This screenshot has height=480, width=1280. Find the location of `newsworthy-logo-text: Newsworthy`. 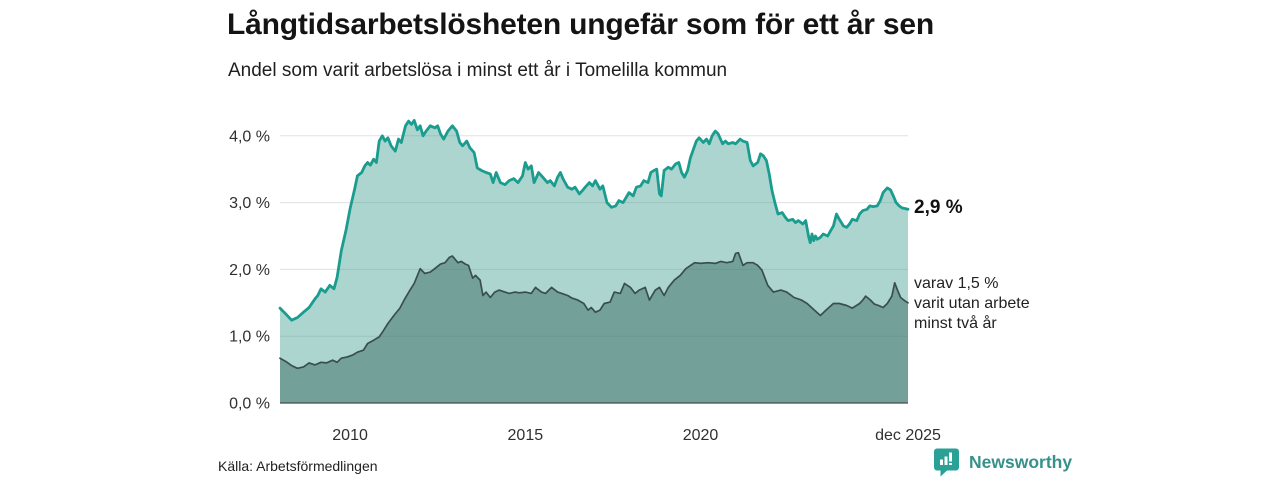

newsworthy-logo-text: Newsworthy is located at coordinates (1021, 462).